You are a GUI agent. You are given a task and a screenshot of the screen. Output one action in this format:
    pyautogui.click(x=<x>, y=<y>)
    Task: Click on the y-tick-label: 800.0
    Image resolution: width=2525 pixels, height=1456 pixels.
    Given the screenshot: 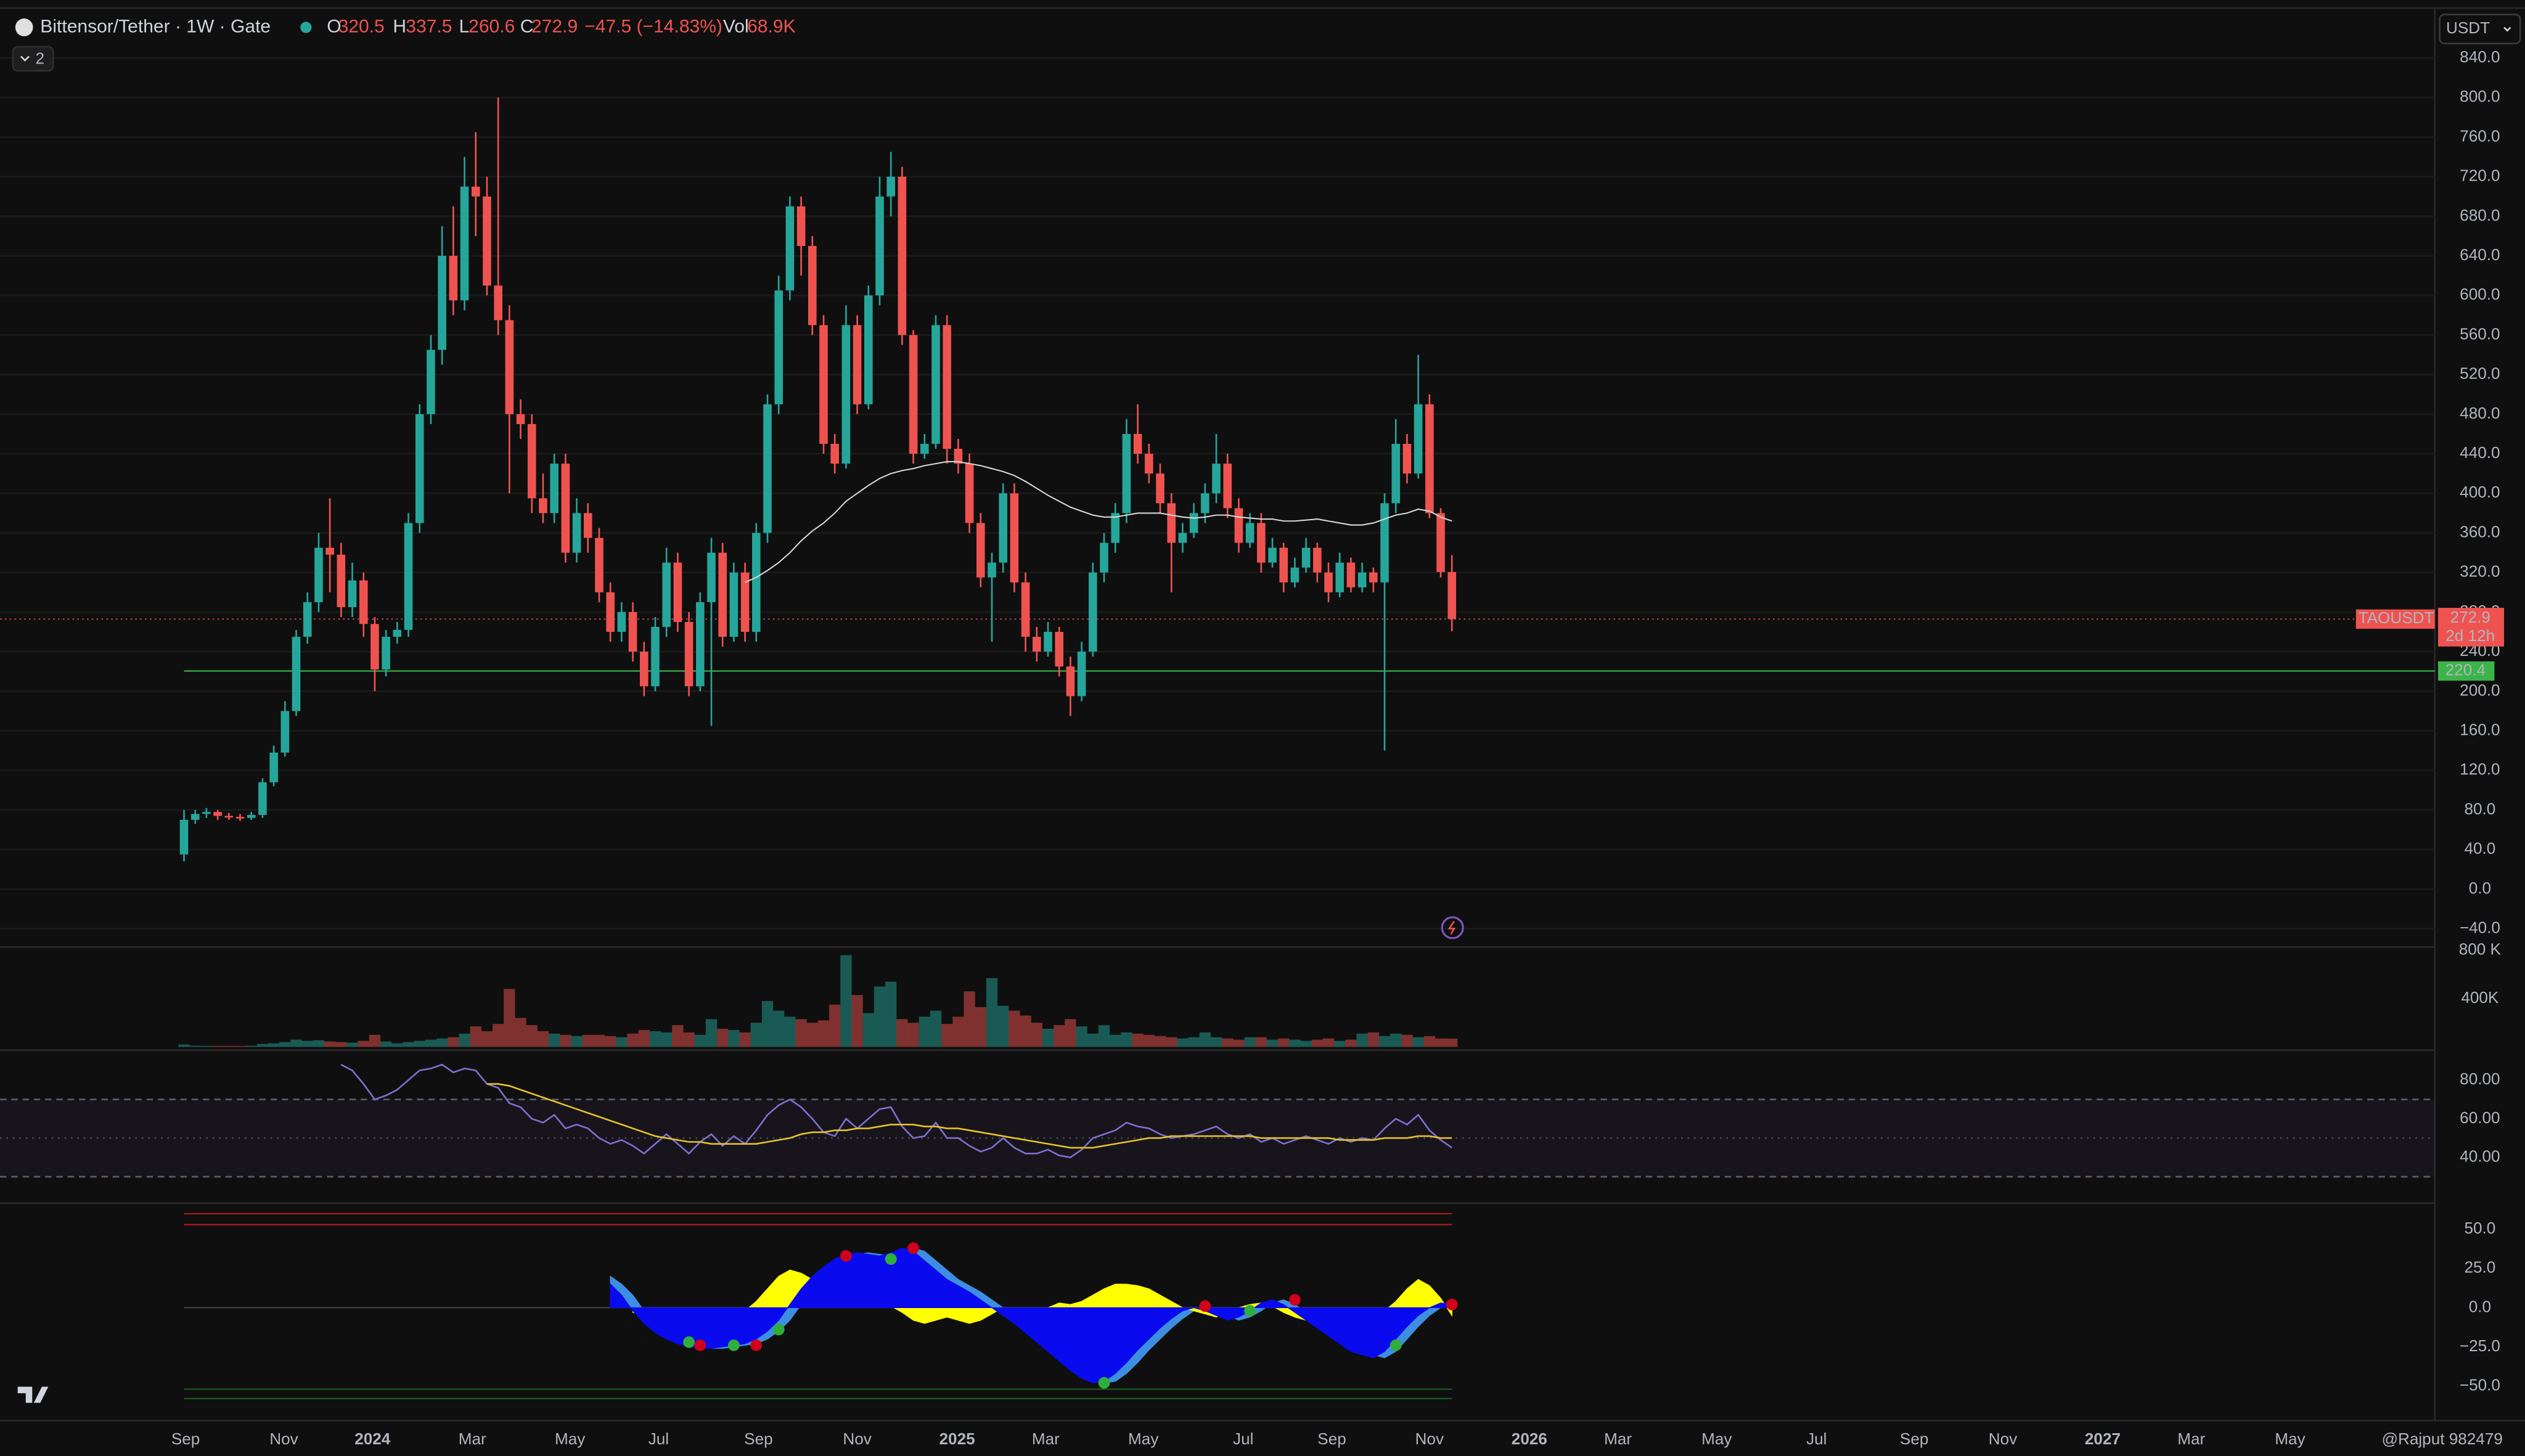 What is the action you would take?
    pyautogui.click(x=2480, y=96)
    